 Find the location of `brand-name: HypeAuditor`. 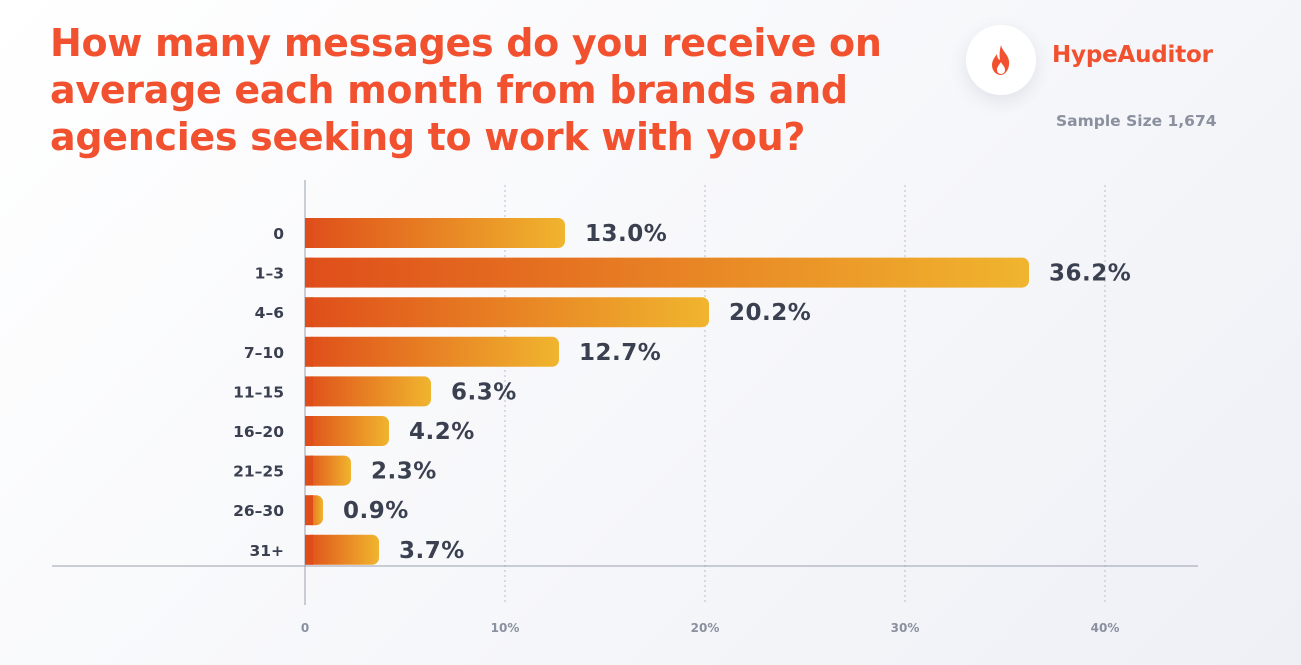

brand-name: HypeAuditor is located at coordinates (1132, 55).